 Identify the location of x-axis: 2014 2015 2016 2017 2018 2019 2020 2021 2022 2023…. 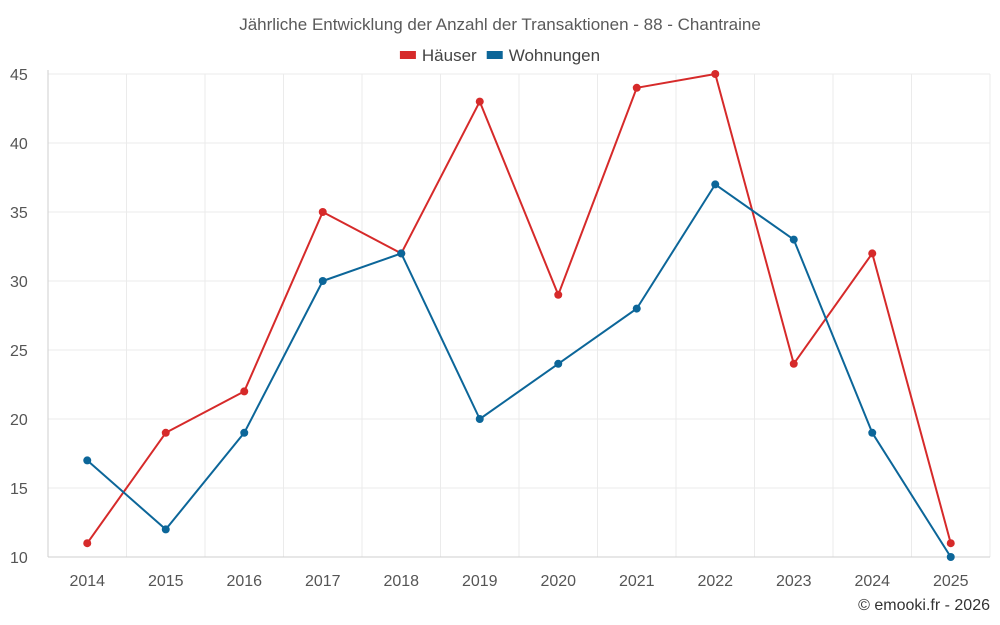
(518, 581).